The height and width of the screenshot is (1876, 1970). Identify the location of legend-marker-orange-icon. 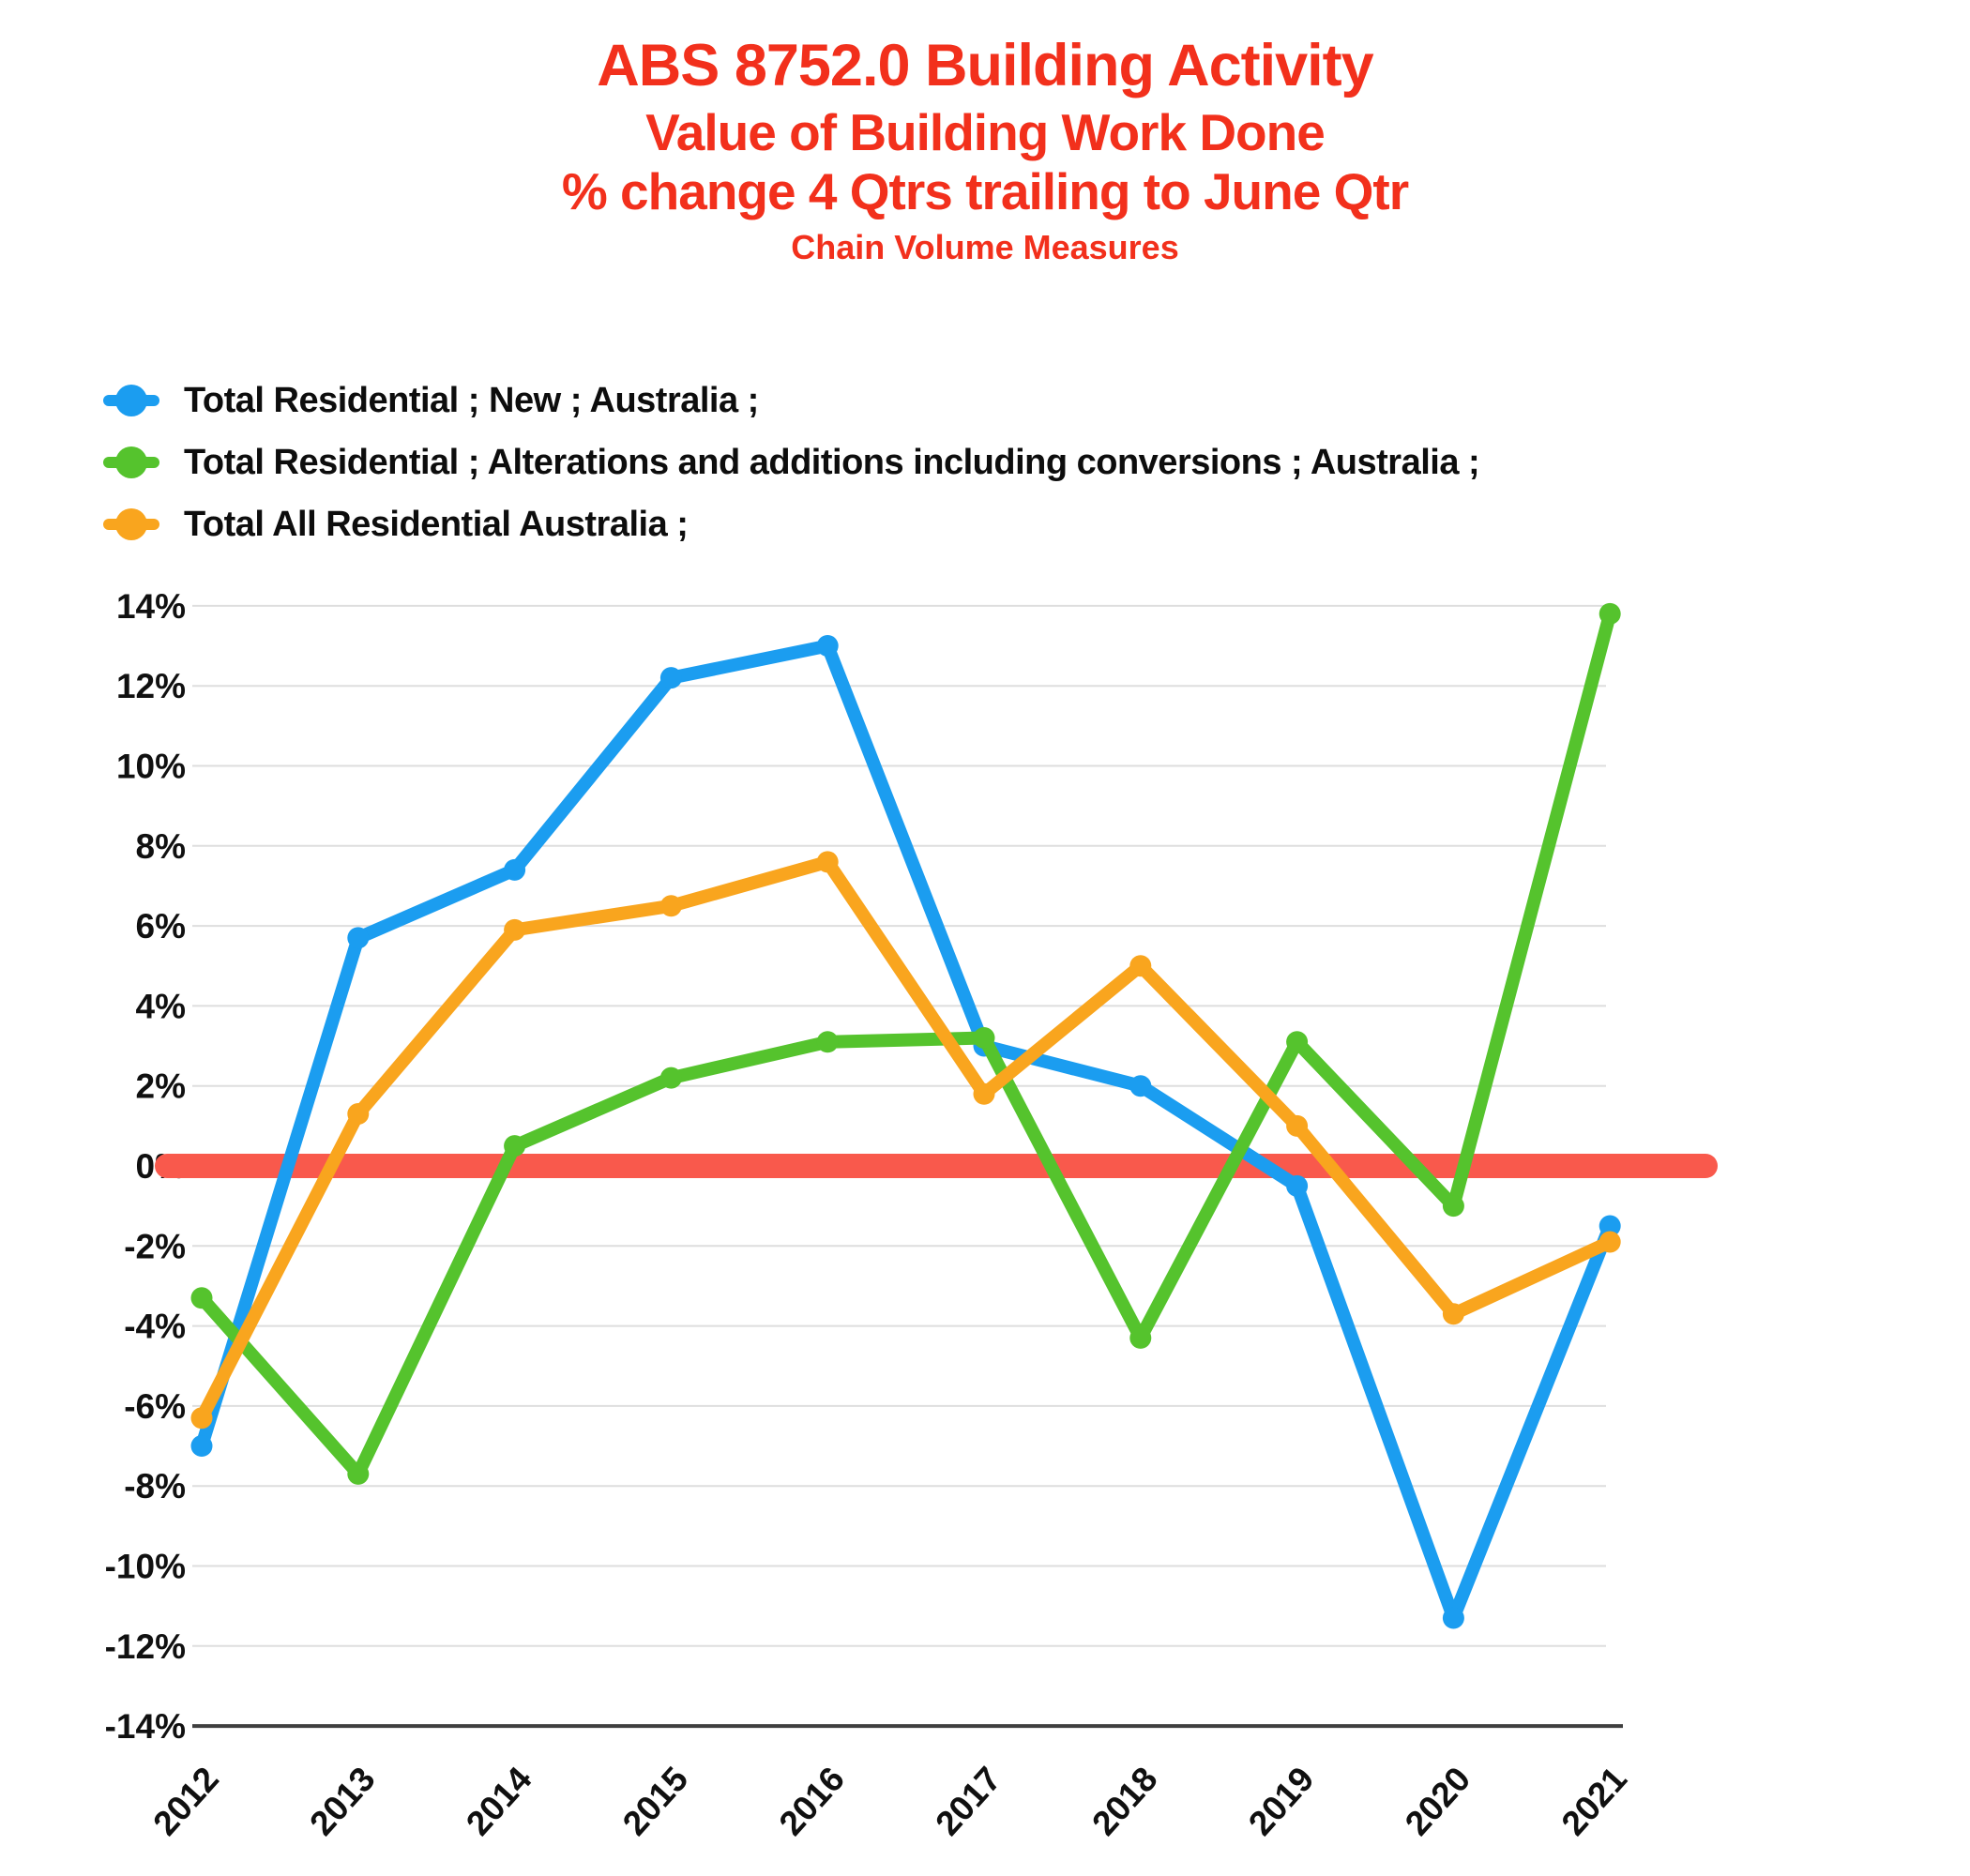
(131, 524).